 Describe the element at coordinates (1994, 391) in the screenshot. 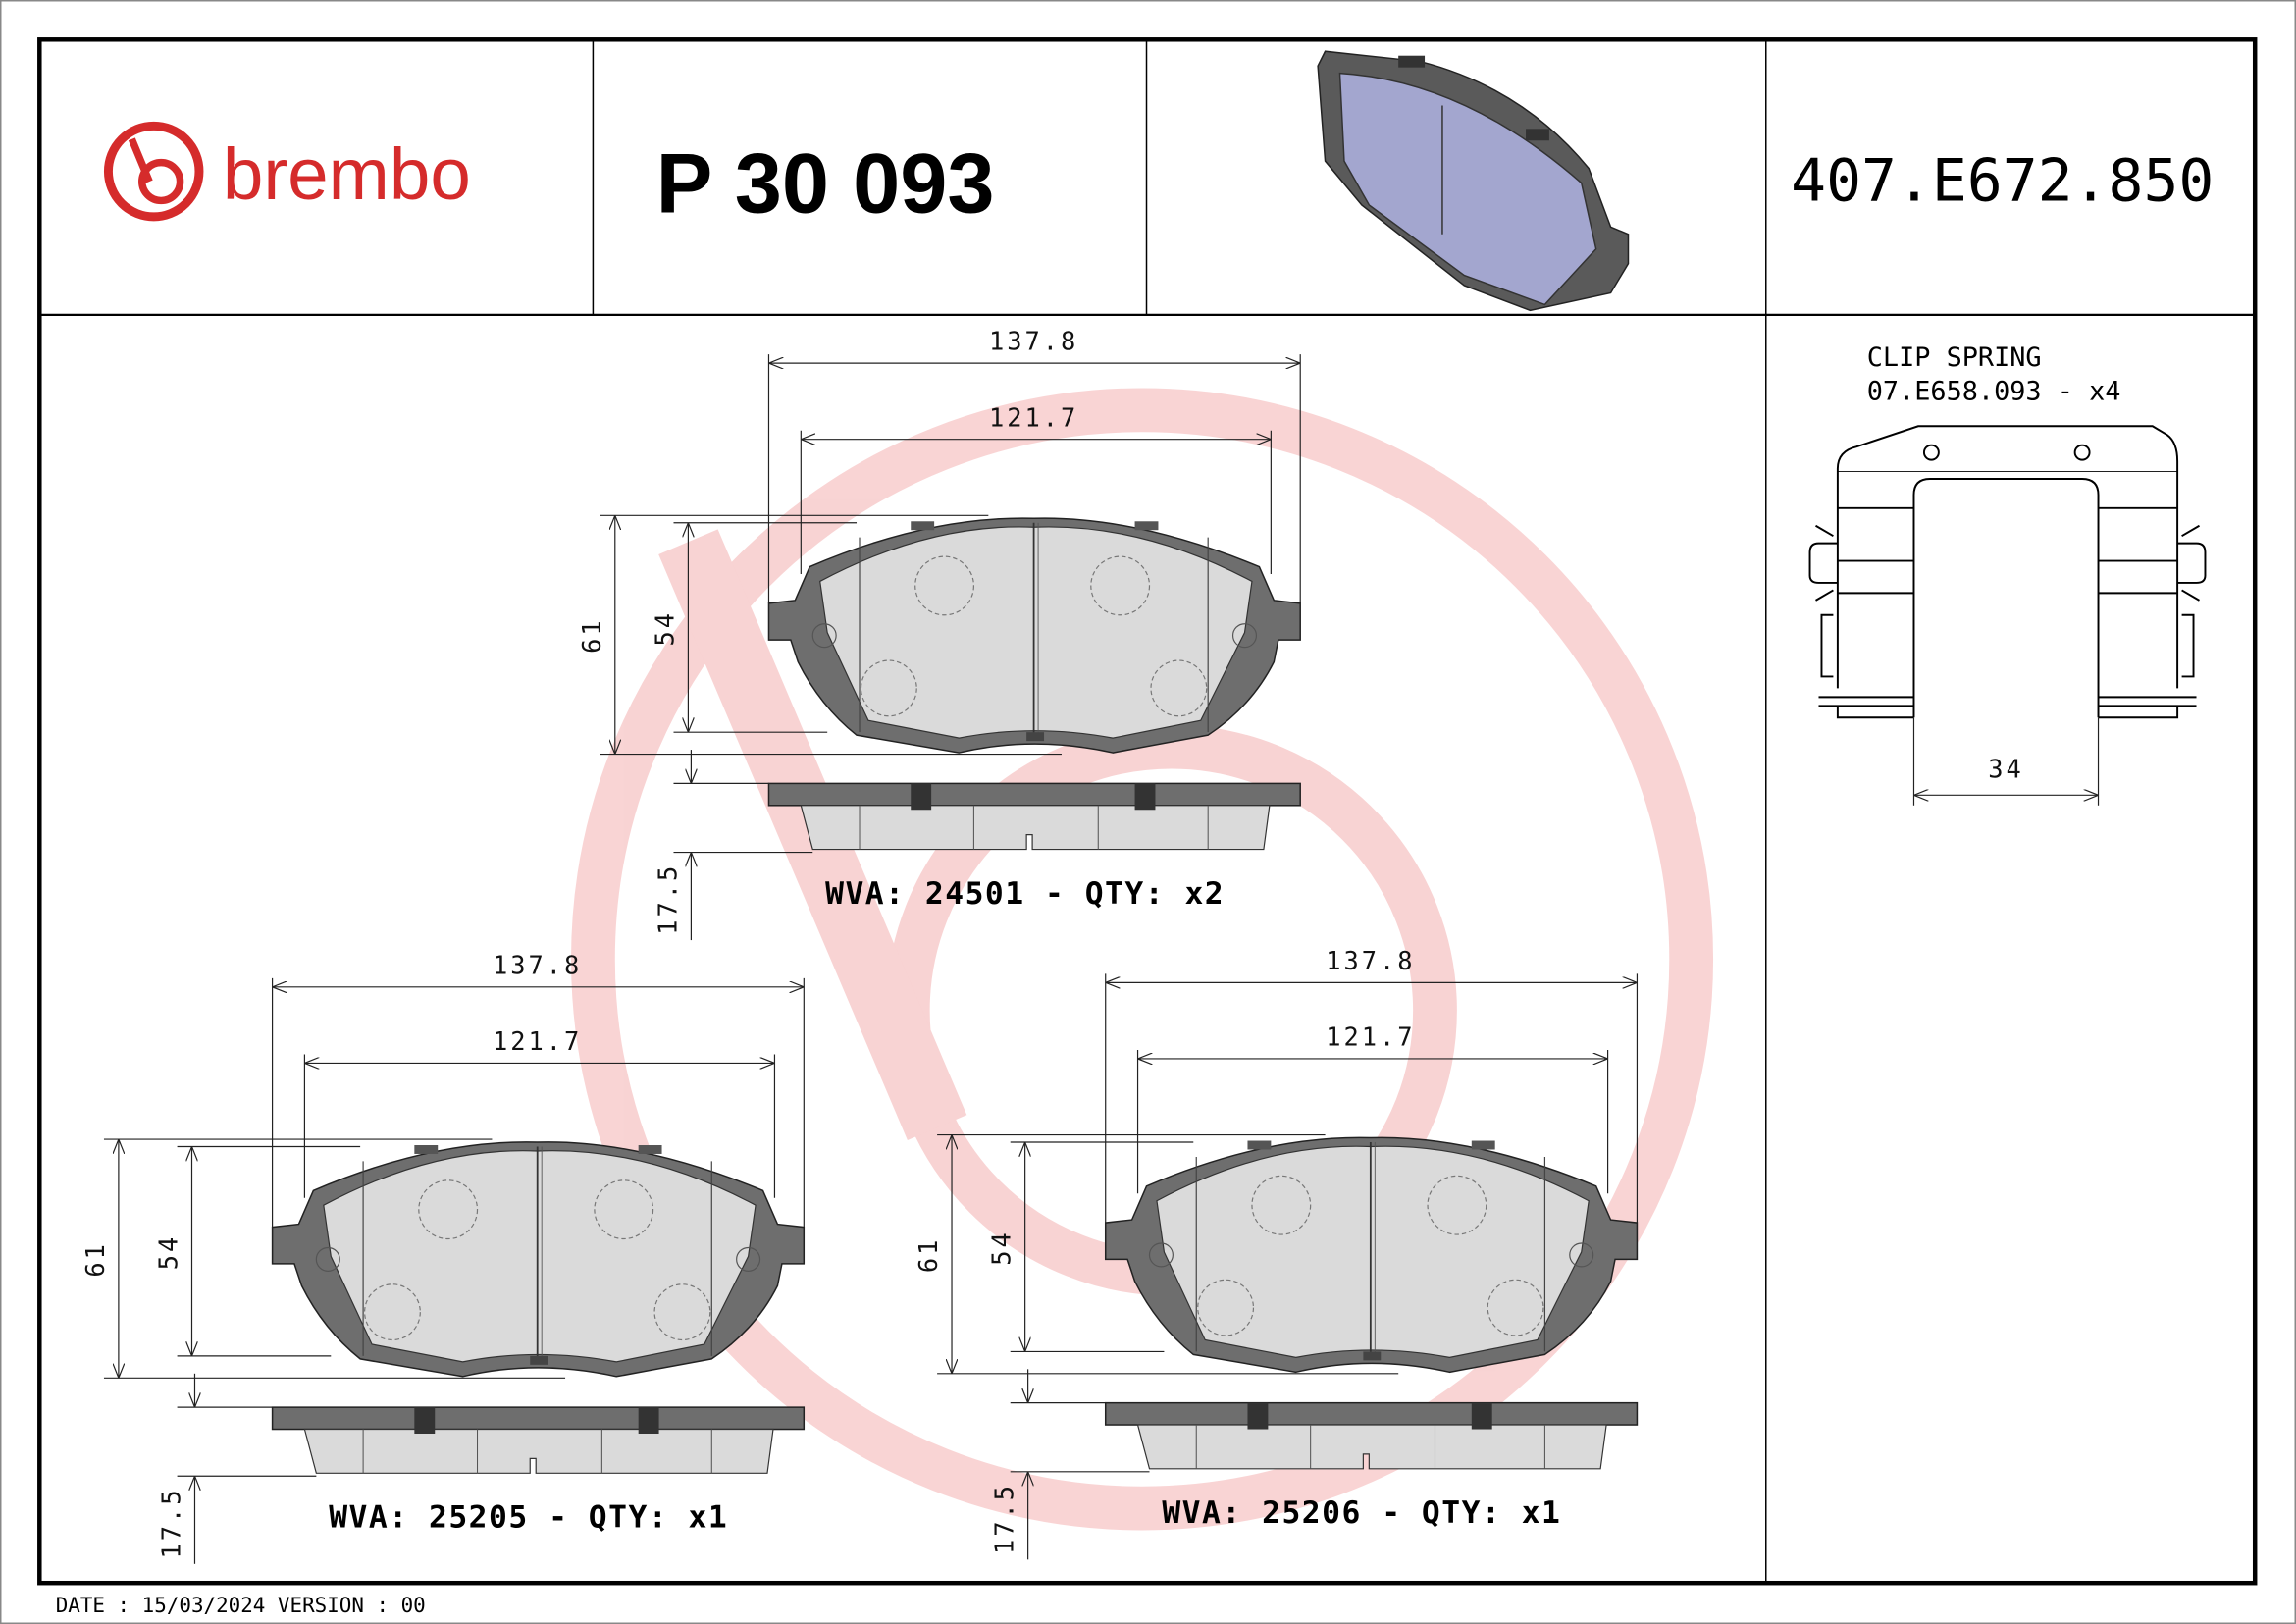

I see `clip-spring-code: 07.E658.093 - x4` at that location.